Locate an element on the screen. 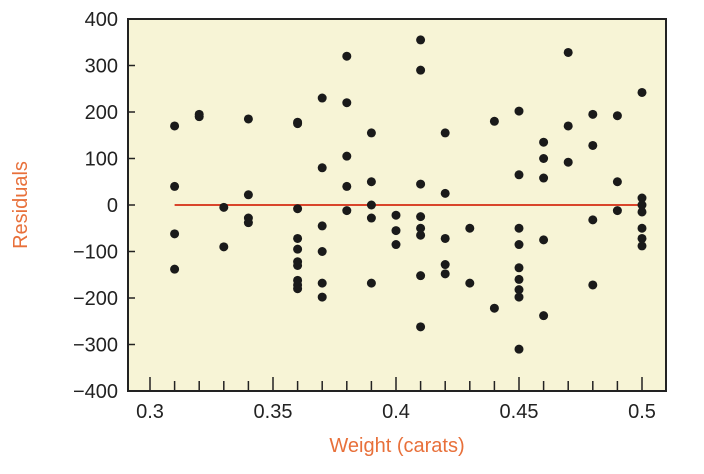 Image resolution: width=704 pixels, height=474 pixels. y-axis-title: Residuals is located at coordinates (21, 205).